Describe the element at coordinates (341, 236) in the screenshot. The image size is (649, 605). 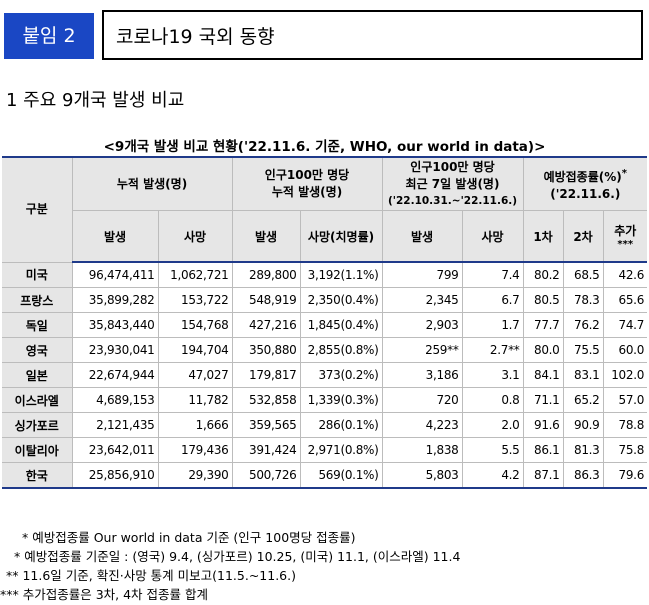
I see `sub-pm-deaths: 사망(치명률)` at that location.